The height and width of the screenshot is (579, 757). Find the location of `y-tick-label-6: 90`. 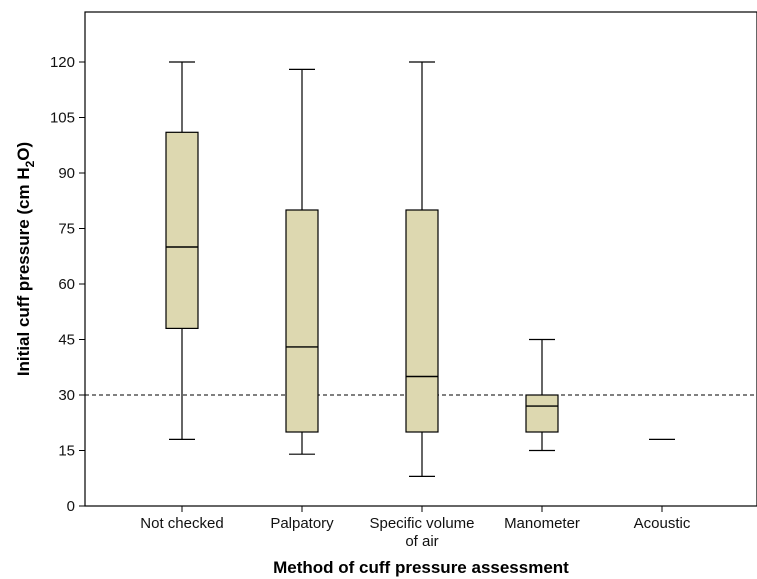

y-tick-label-6: 90 is located at coordinates (66, 173).